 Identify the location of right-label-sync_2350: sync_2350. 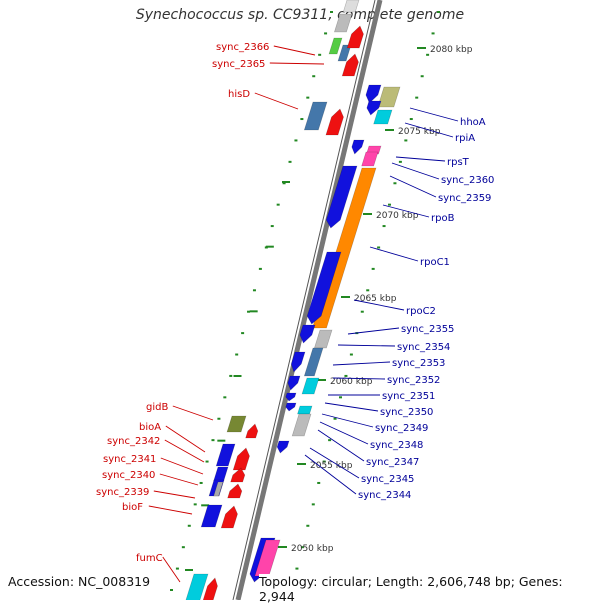
(406, 412).